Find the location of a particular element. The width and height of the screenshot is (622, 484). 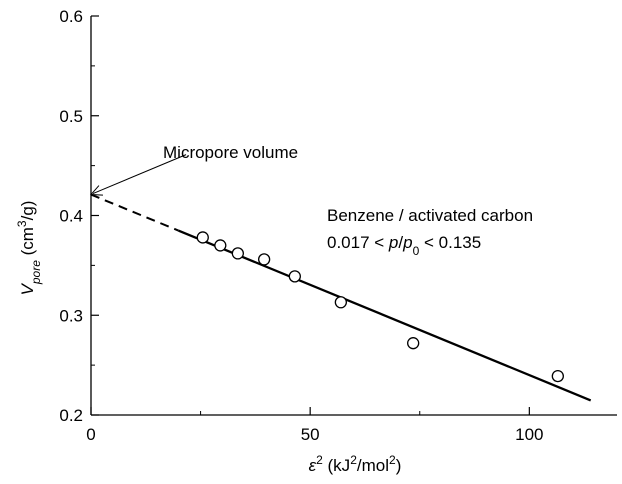

y-tick-label: 0.3 is located at coordinates (71, 315).